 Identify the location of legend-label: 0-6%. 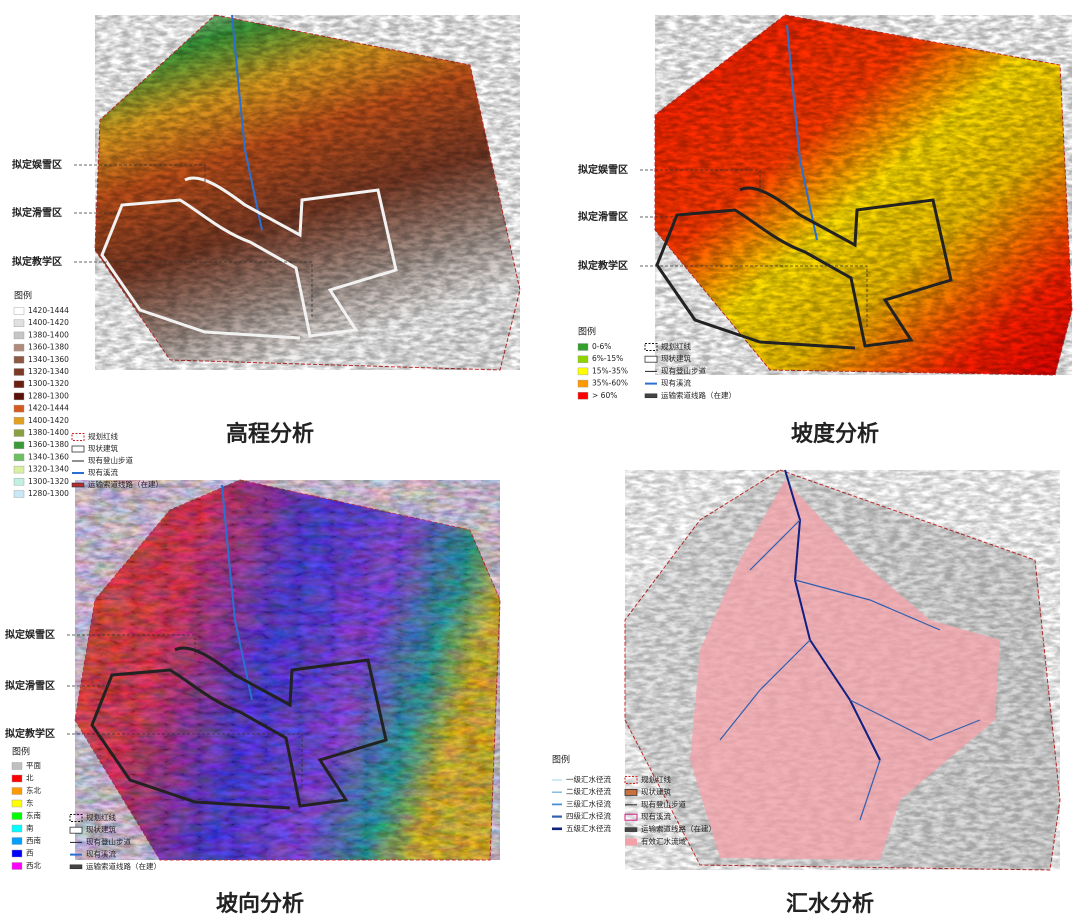
(601, 346).